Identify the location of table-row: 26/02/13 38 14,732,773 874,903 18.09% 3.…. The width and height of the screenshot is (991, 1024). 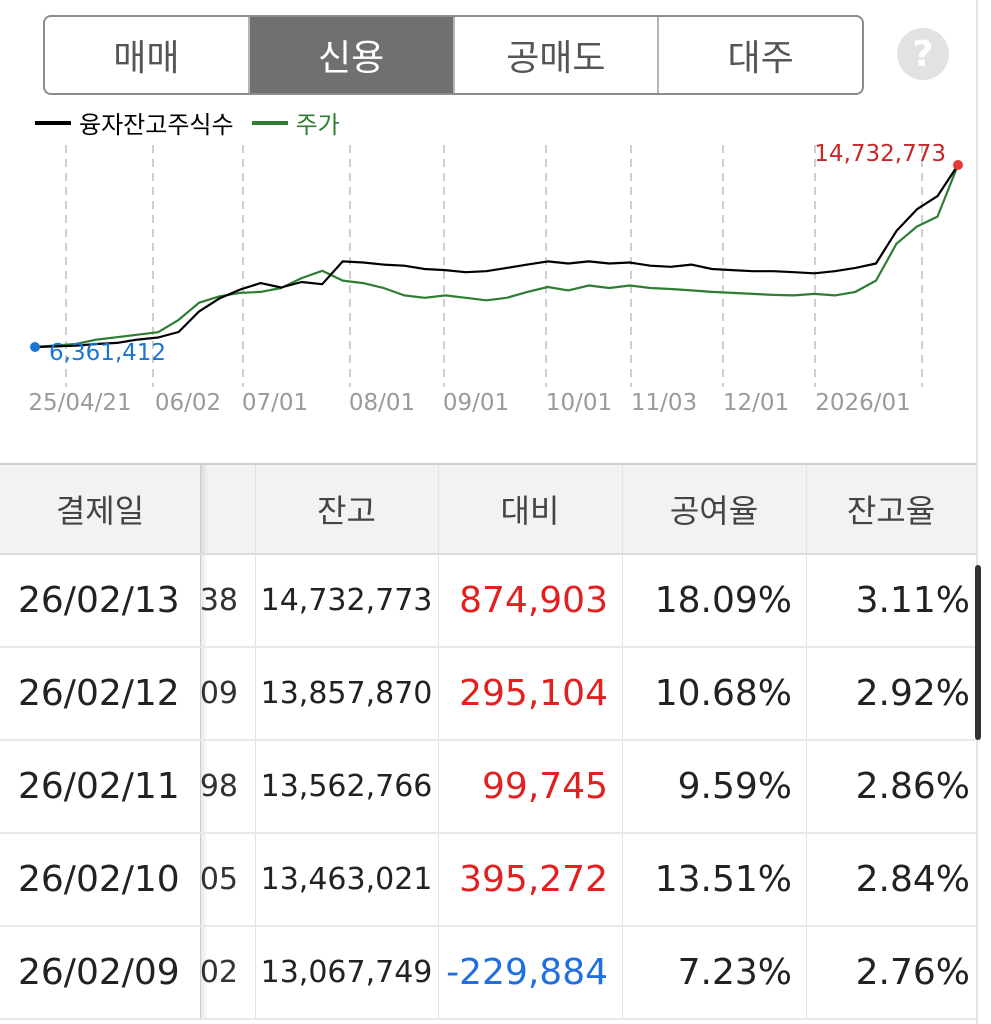
(488, 601).